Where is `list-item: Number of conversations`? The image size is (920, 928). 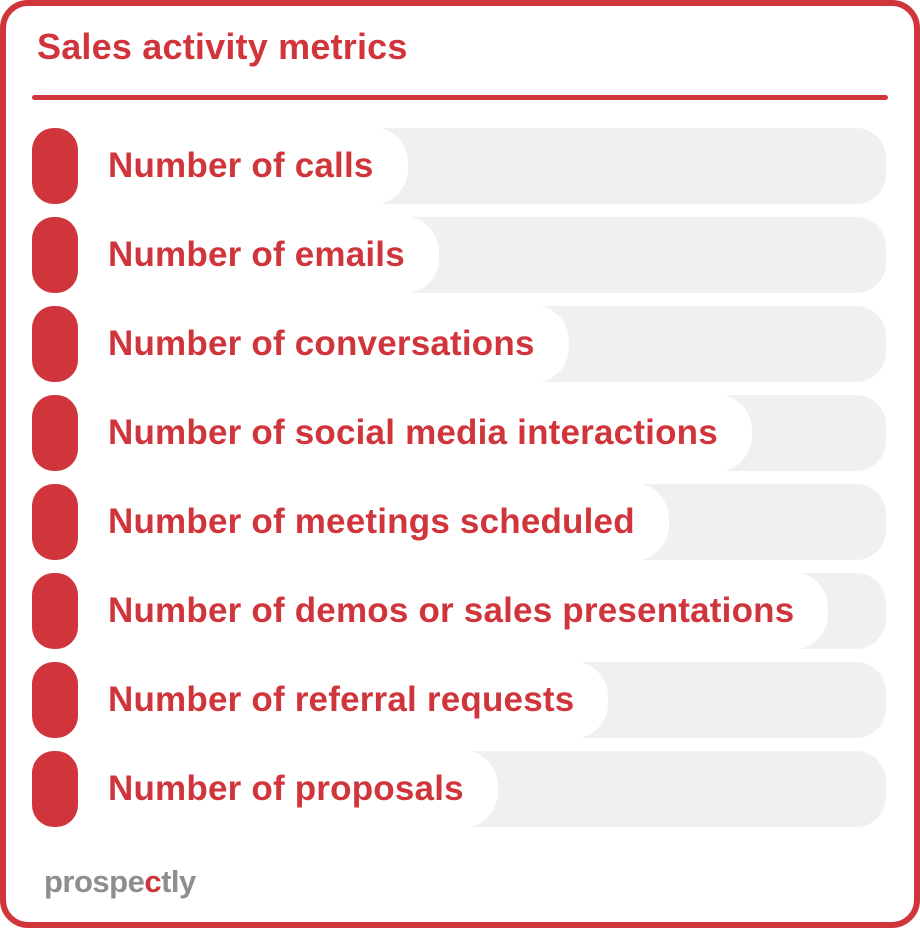
list-item: Number of conversations is located at coordinates (460, 344).